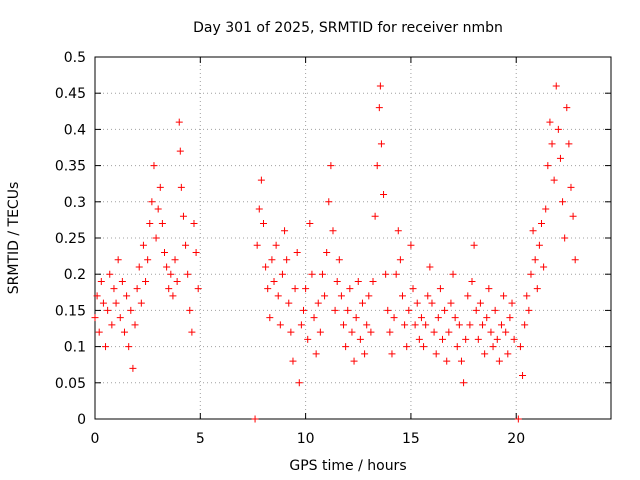 This screenshot has height=480, width=640. What do you see at coordinates (95, 439) in the screenshot?
I see `x-tick-label: 0` at bounding box center [95, 439].